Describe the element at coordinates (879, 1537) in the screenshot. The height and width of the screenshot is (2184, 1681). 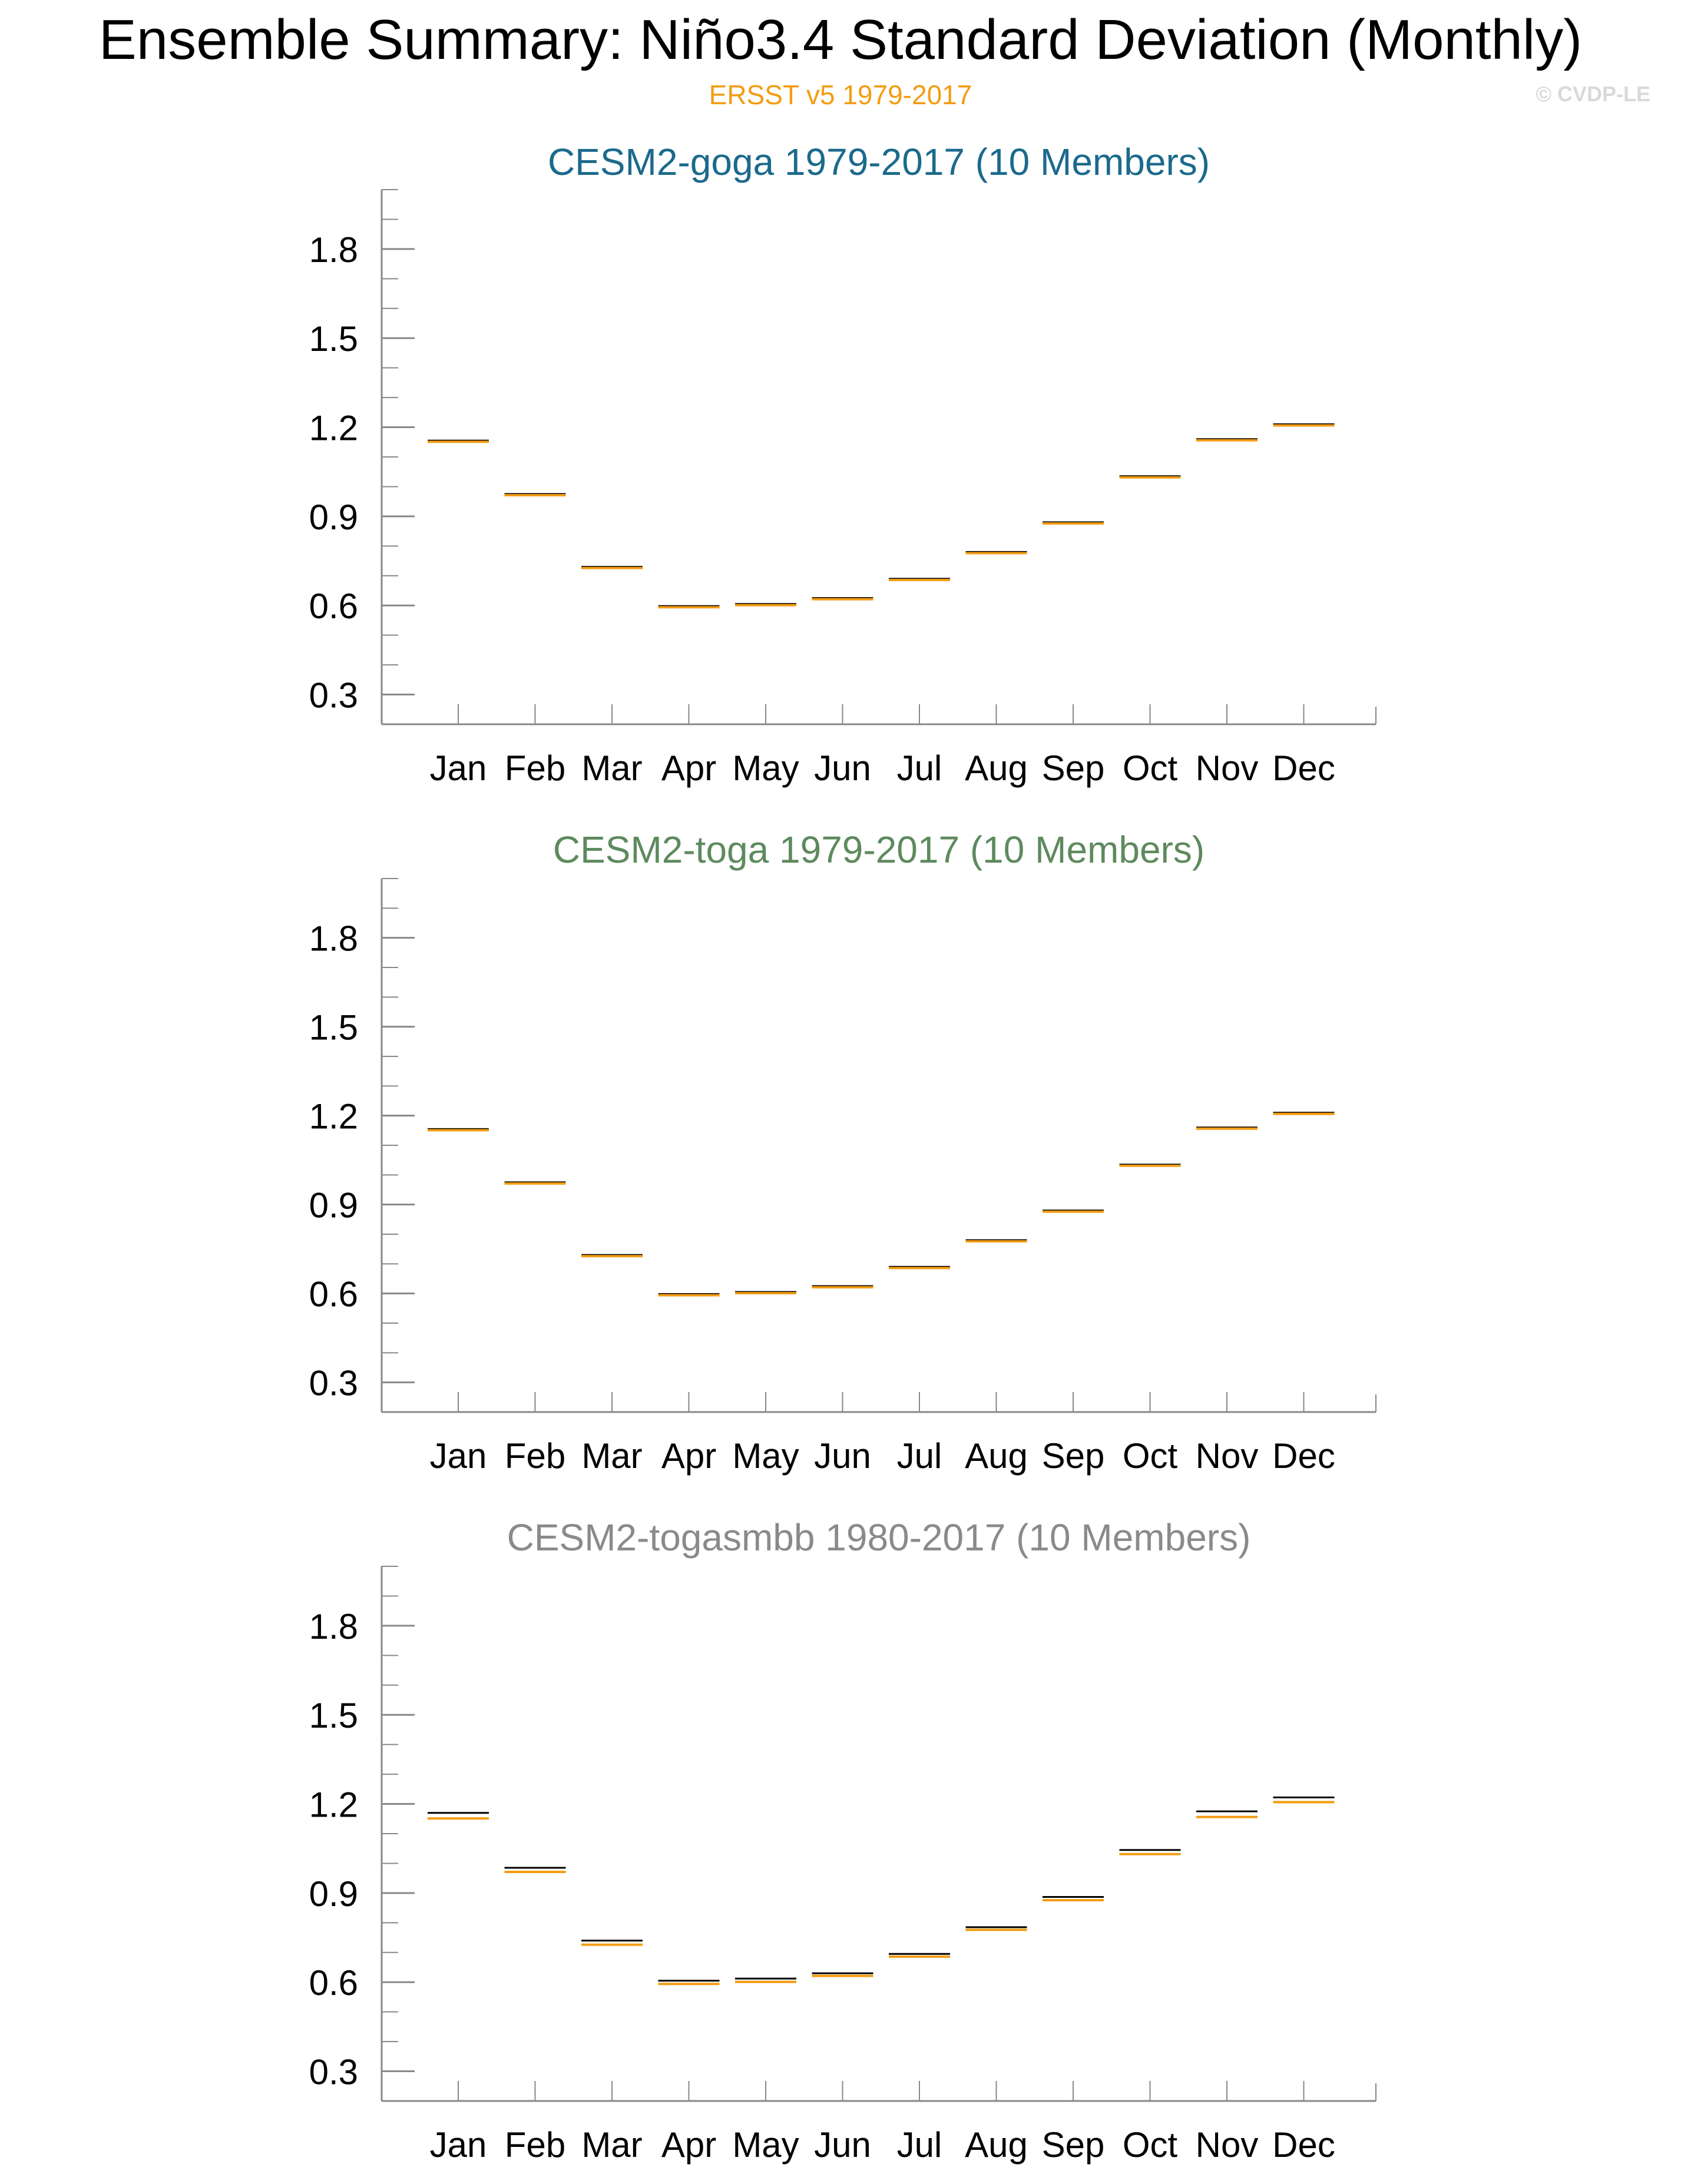
I see `panel-title: CESM2-togasmbb 1980-2017 (10 Members)` at that location.